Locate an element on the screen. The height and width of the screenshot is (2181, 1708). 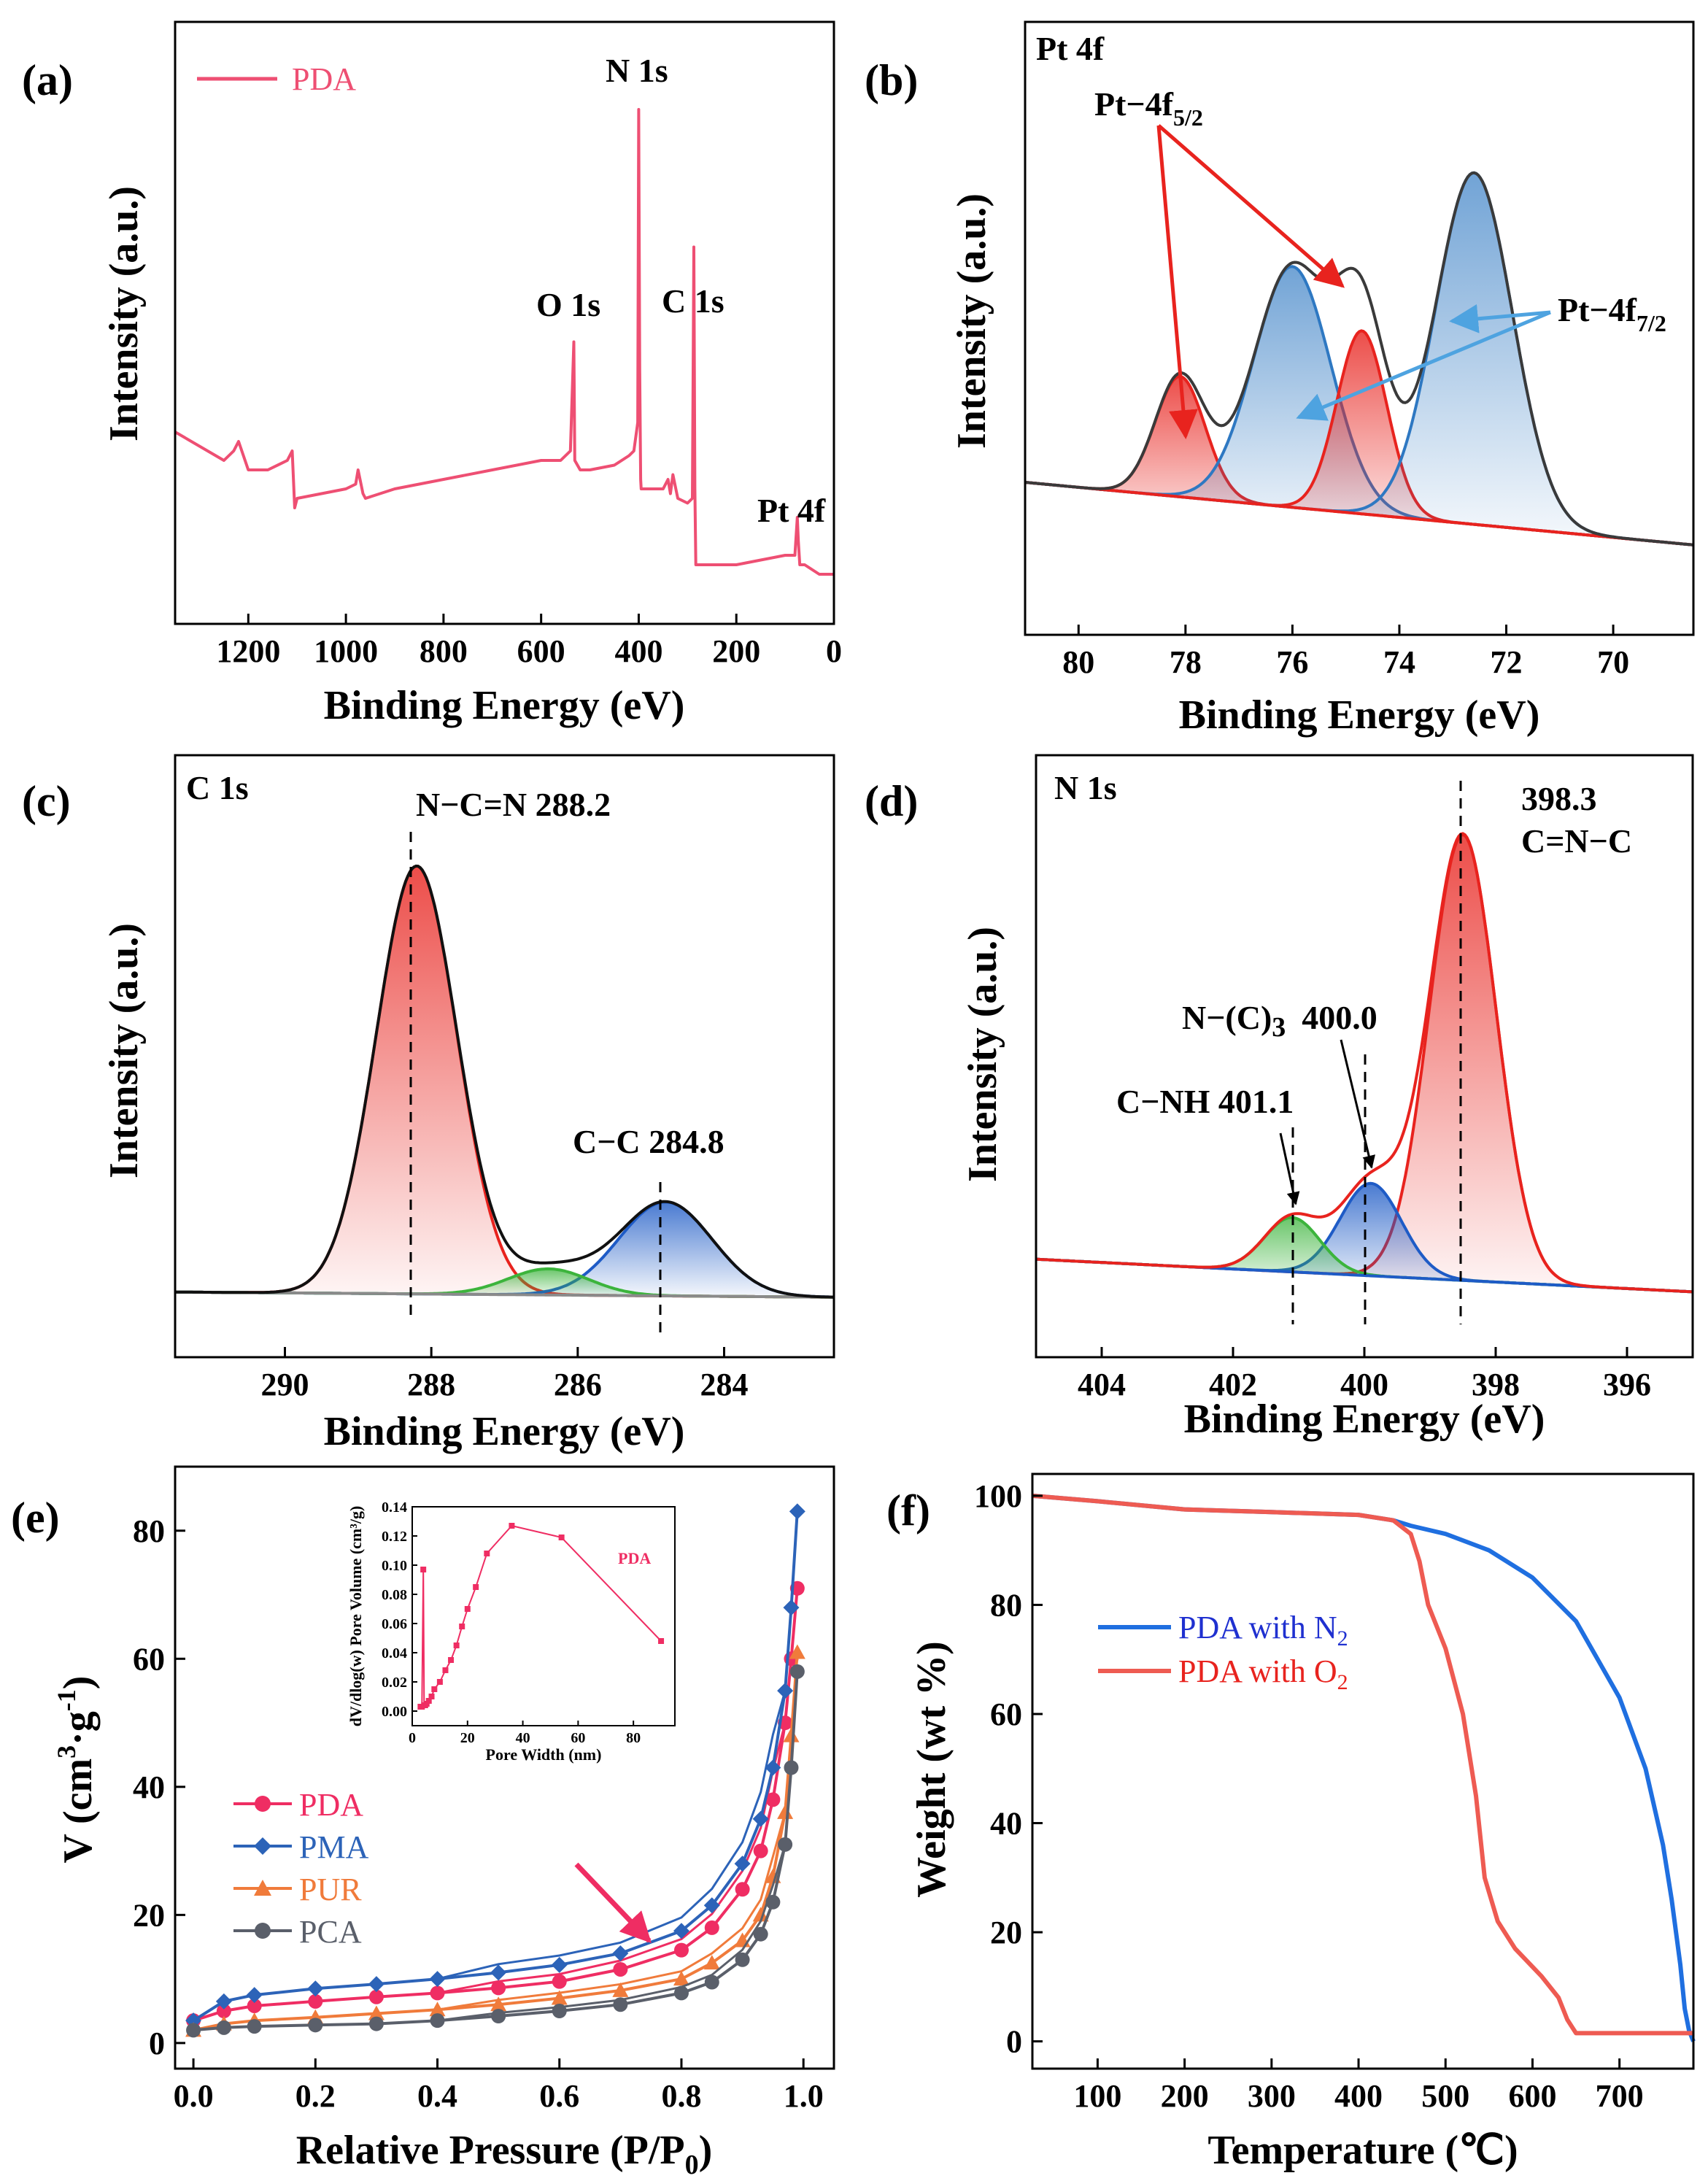
panel-e-x-tick-label: 1.0 is located at coordinates (804, 2096).